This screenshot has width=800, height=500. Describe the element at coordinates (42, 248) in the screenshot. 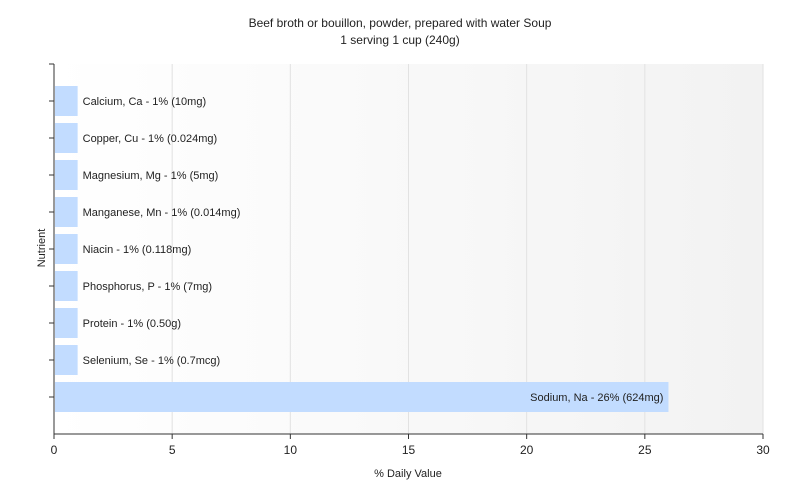

I see `y-axis-label: Nutrient` at that location.